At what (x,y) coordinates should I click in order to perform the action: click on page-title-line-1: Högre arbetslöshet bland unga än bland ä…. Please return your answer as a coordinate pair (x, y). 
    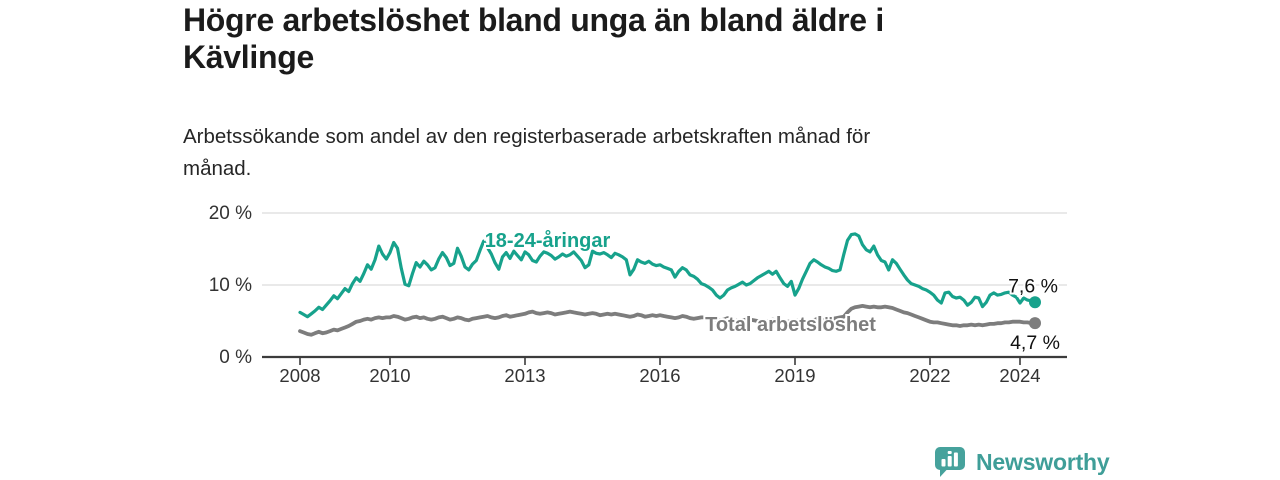
    Looking at the image, I should click on (533, 20).